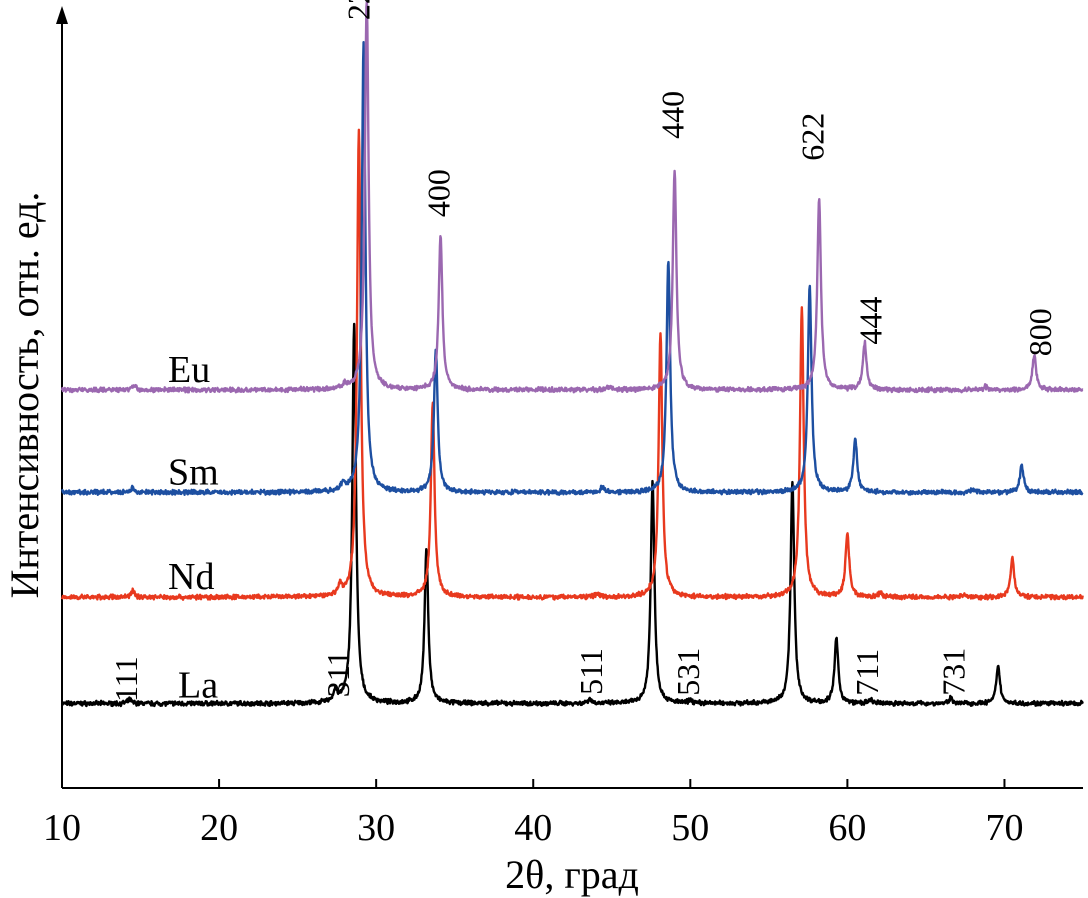  I want to click on reflection-label-622: 622, so click(812, 137).